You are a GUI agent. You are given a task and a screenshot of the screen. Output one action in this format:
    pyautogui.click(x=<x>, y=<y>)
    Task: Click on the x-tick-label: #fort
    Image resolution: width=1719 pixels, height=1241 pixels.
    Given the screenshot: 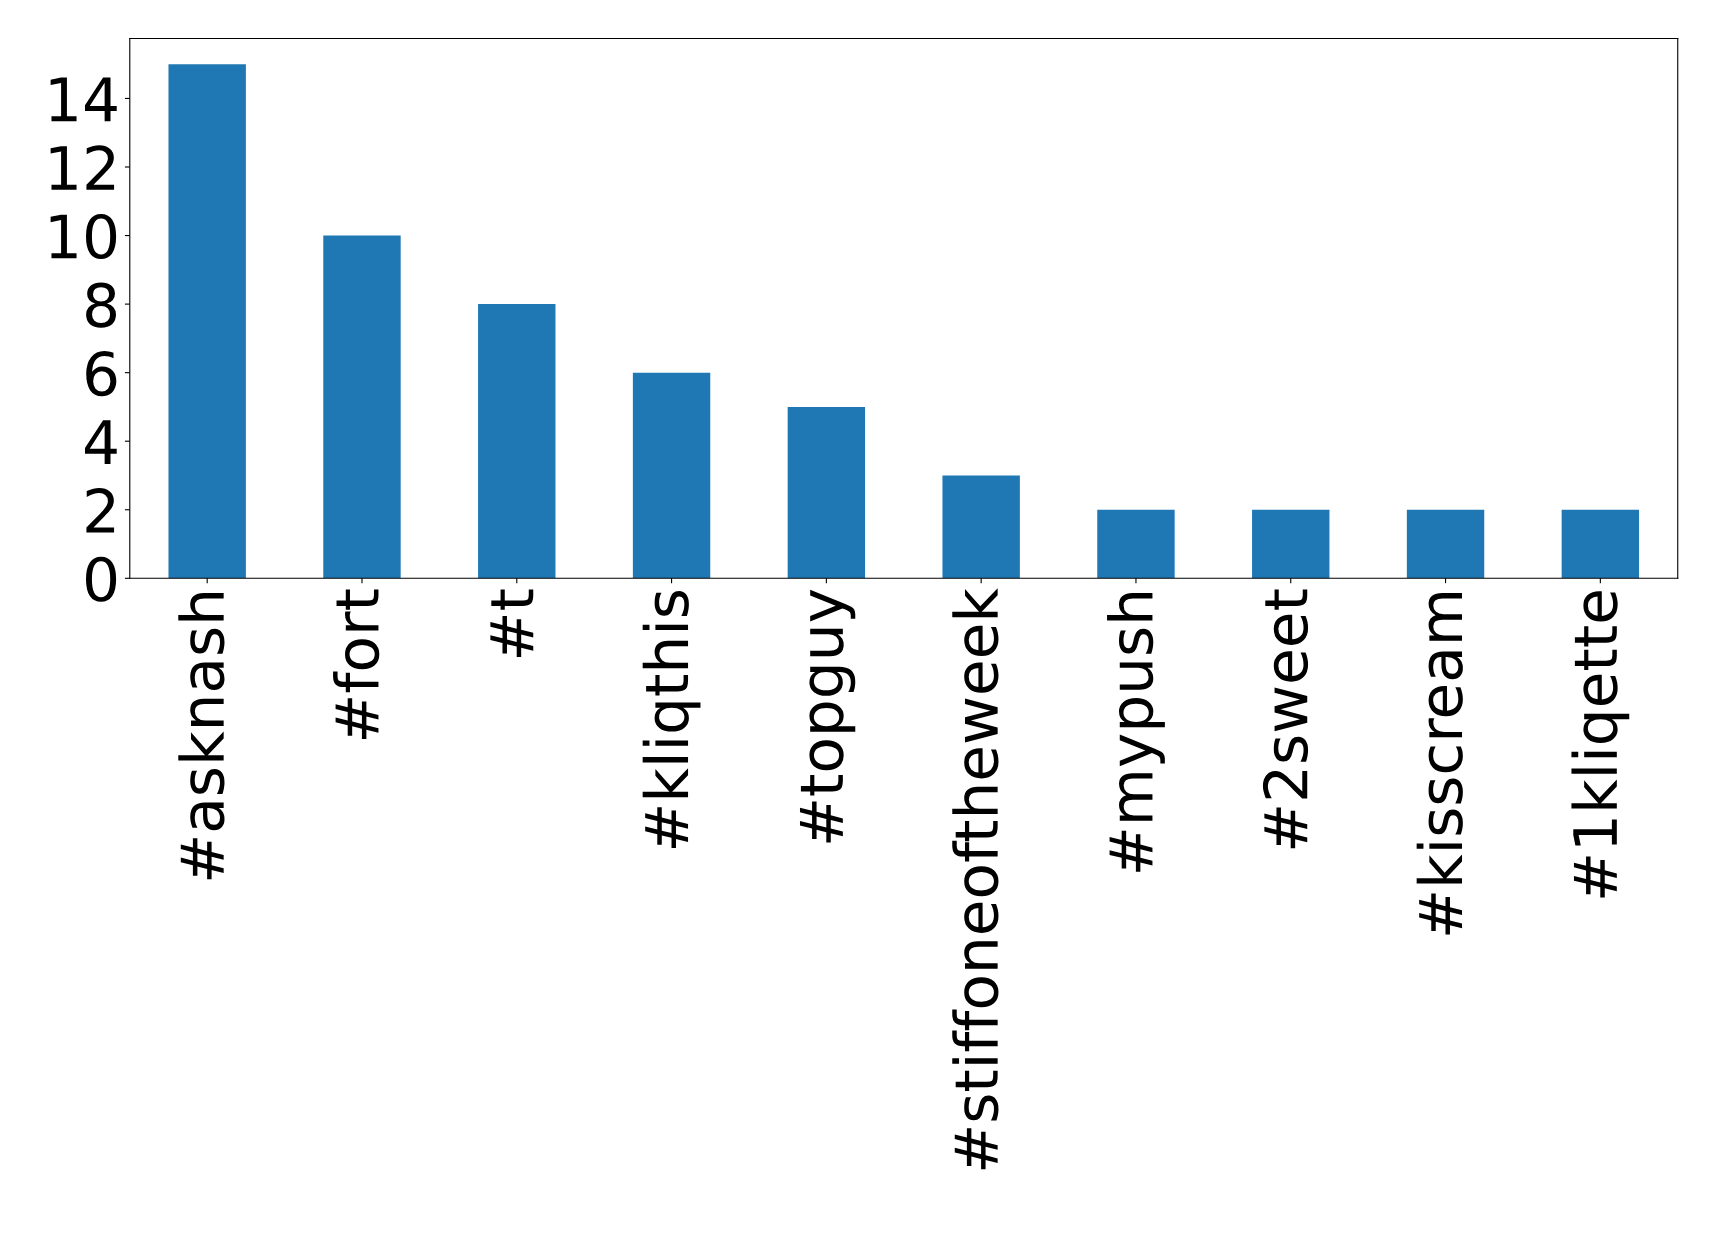 What is the action you would take?
    pyautogui.click(x=356, y=664)
    